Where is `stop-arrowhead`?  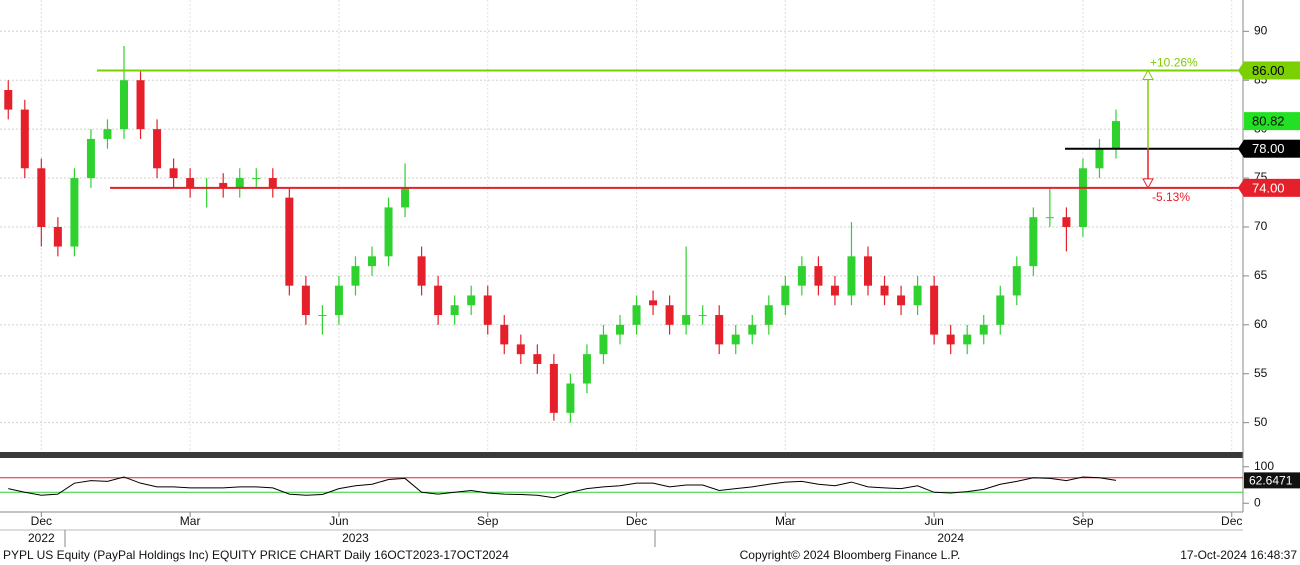 stop-arrowhead is located at coordinates (1148, 183).